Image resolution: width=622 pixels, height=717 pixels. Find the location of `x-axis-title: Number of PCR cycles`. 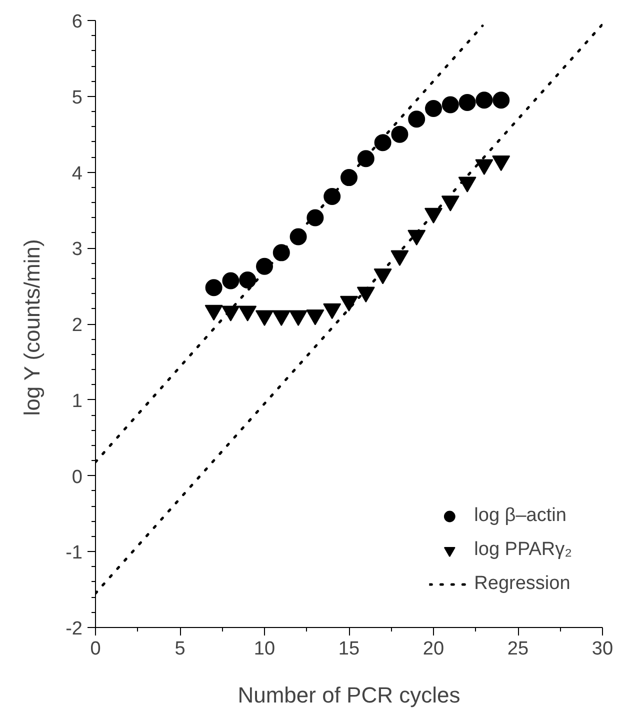

x-axis-title: Number of PCR cycles is located at coordinates (349, 695).